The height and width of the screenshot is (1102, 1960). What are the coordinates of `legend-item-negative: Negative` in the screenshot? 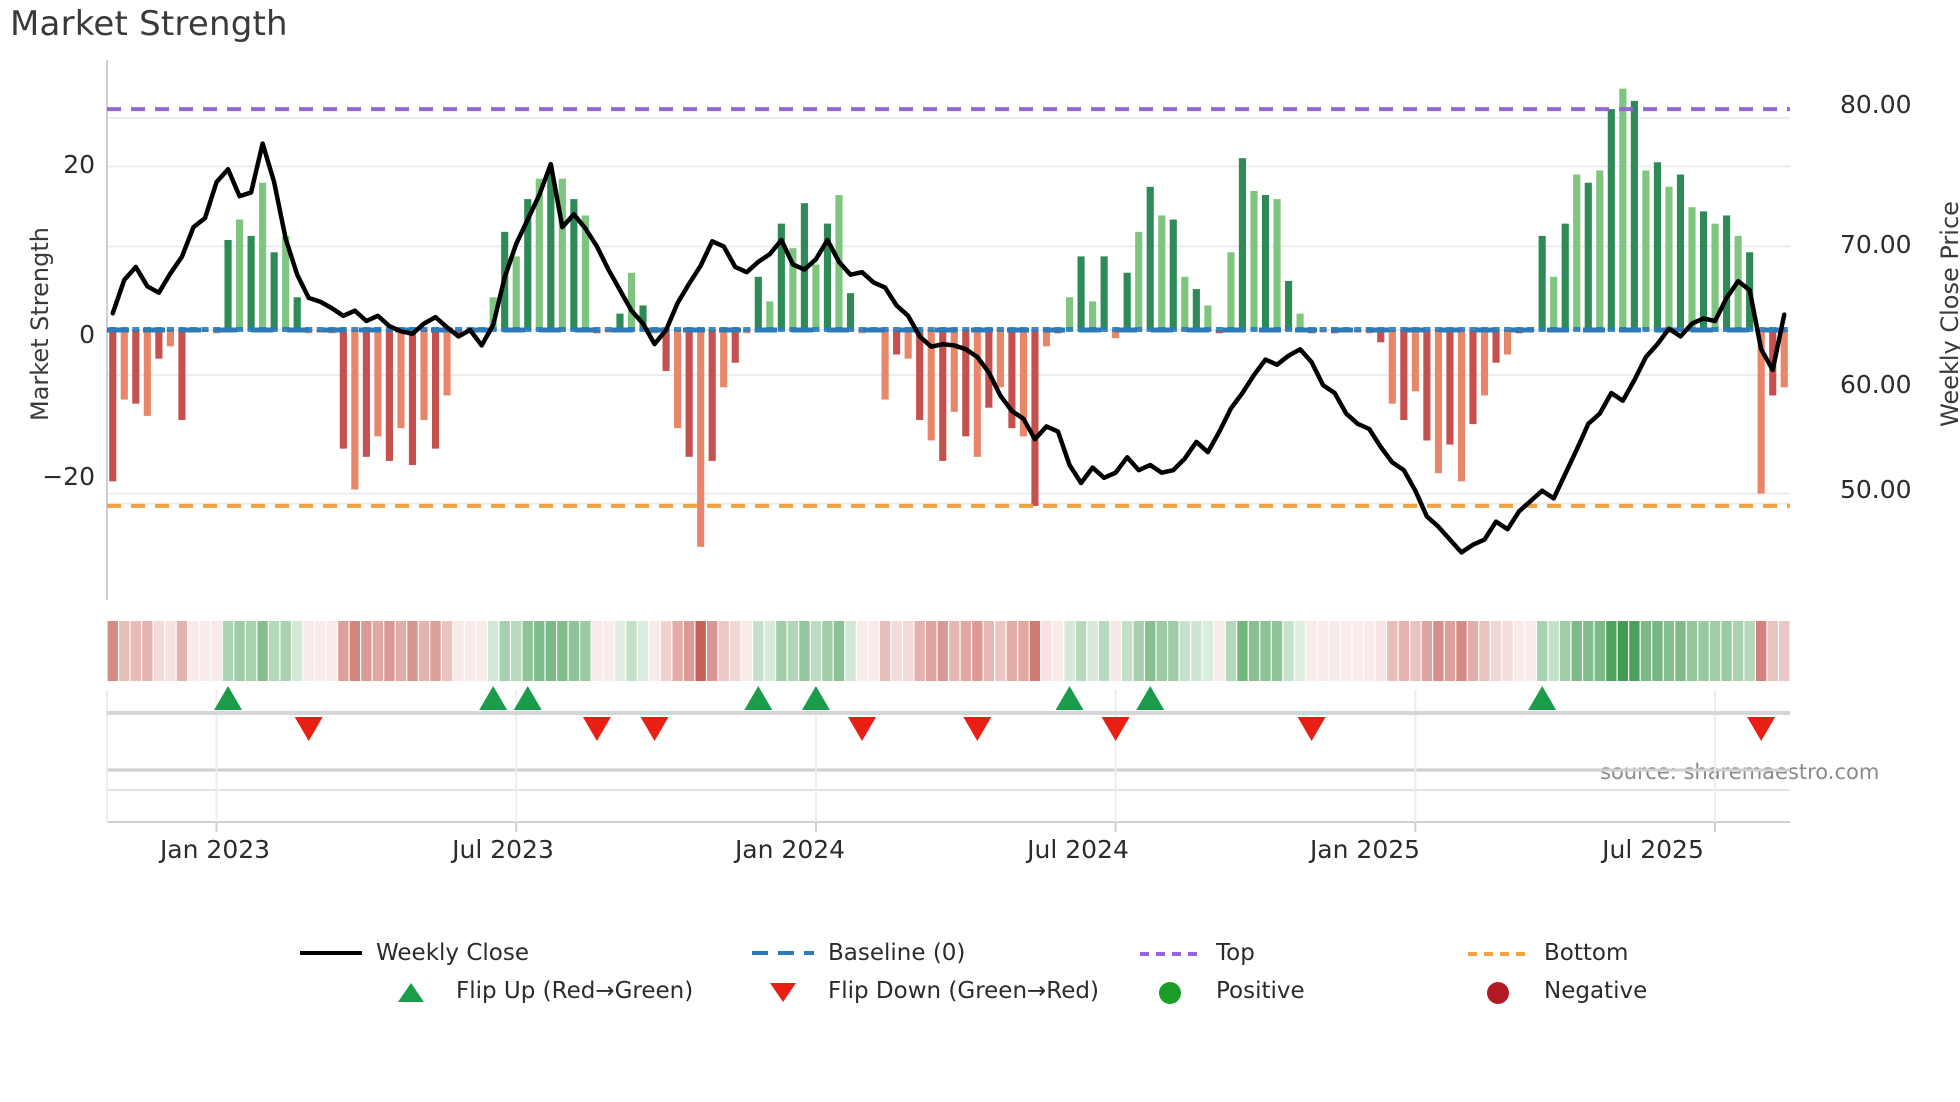 It's located at (1557, 991).